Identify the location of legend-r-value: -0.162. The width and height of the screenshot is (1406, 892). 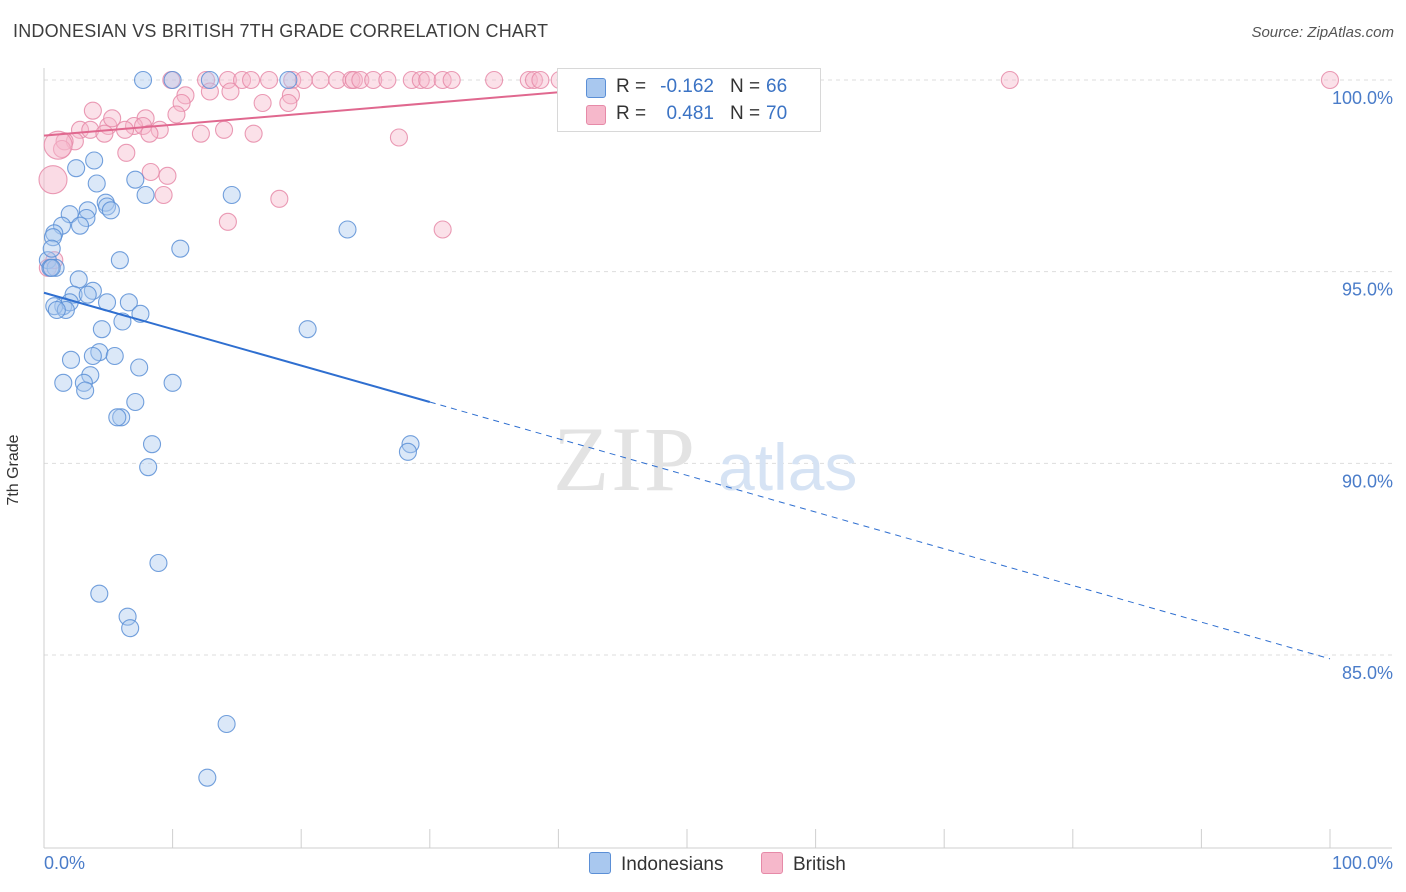
(687, 86).